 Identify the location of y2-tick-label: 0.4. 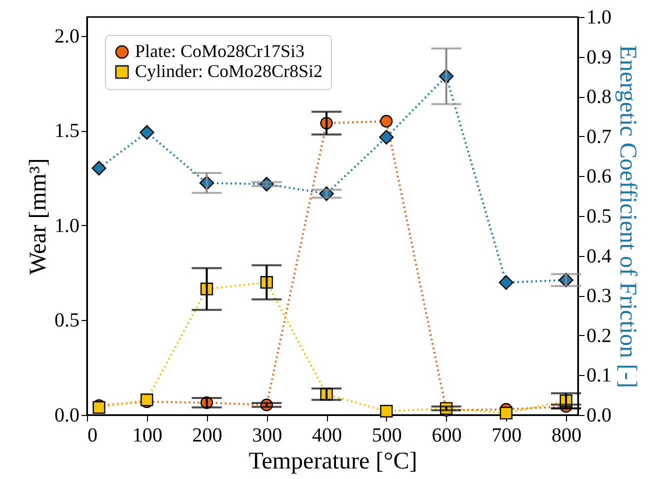
(599, 256).